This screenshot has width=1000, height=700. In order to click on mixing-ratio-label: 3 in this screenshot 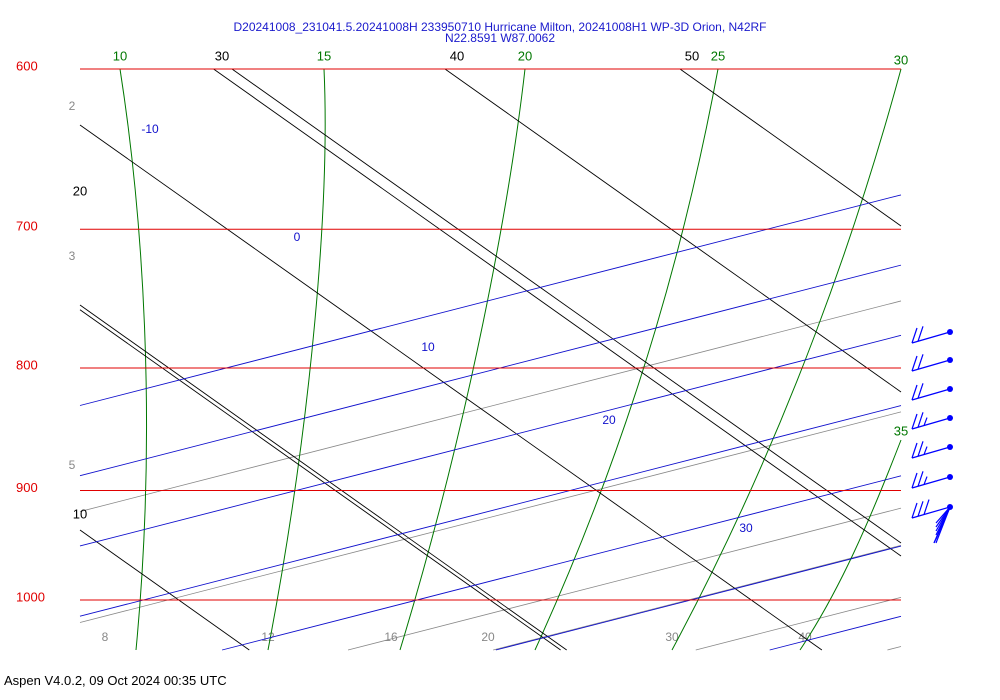, I will do `click(72, 256)`.